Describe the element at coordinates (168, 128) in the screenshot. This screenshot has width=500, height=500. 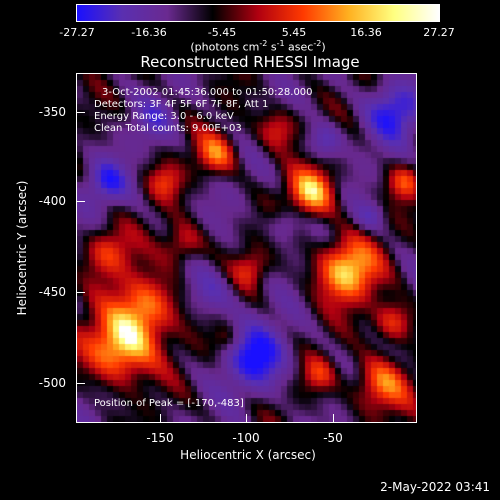
I see `annotation-clean-counts: Clean Total counts: 9.00E+03` at that location.